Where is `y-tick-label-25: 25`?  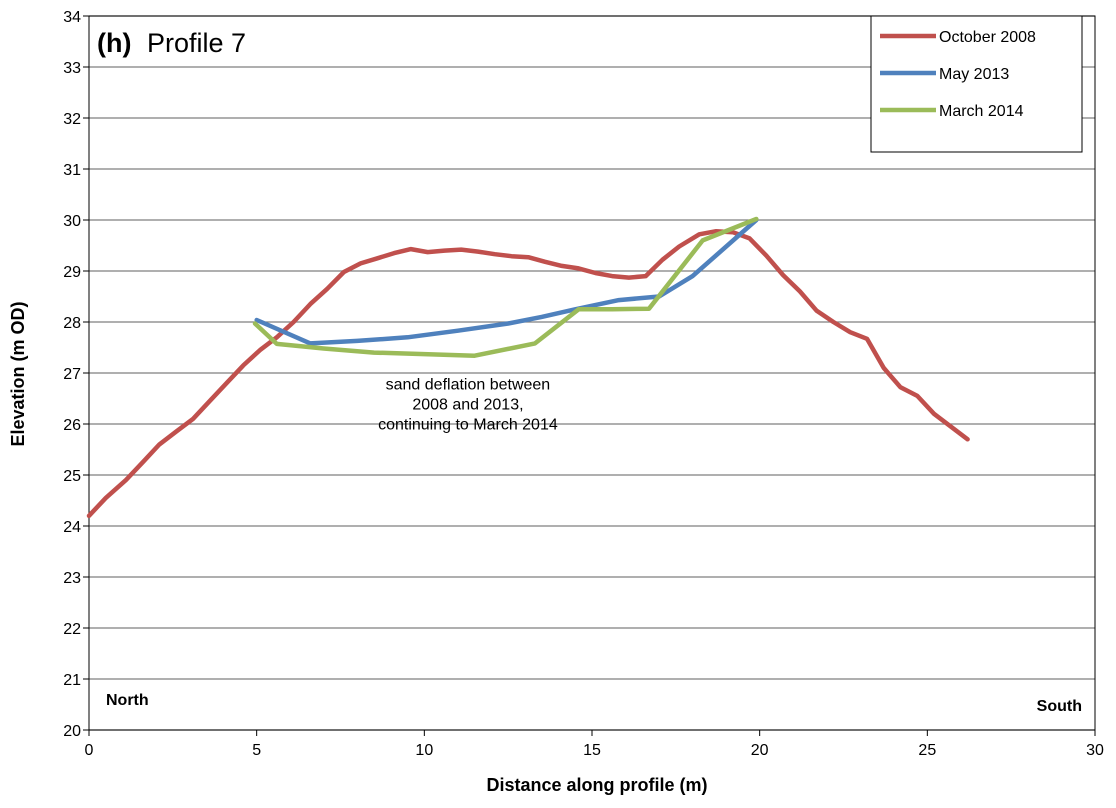 y-tick-label-25: 25 is located at coordinates (72, 476).